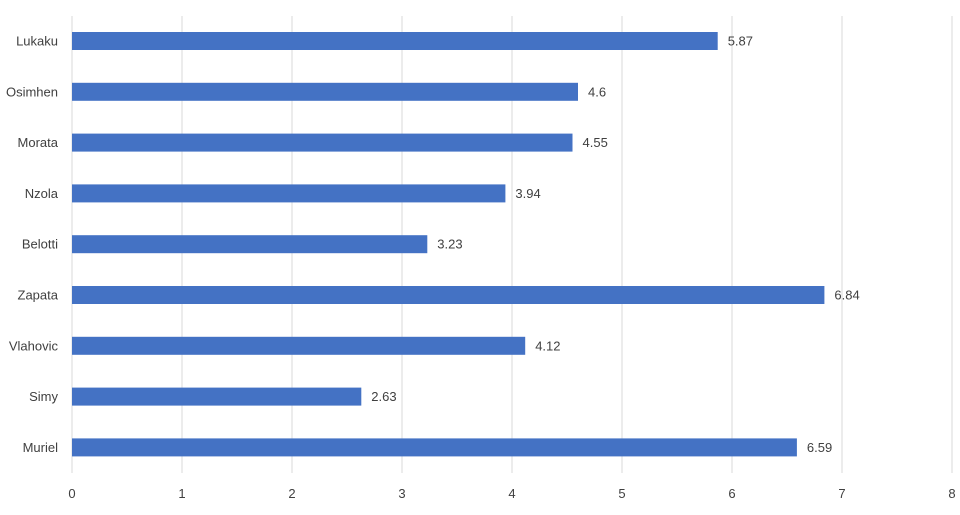  What do you see at coordinates (71, 493) in the screenshot?
I see `x-tick-label: 0` at bounding box center [71, 493].